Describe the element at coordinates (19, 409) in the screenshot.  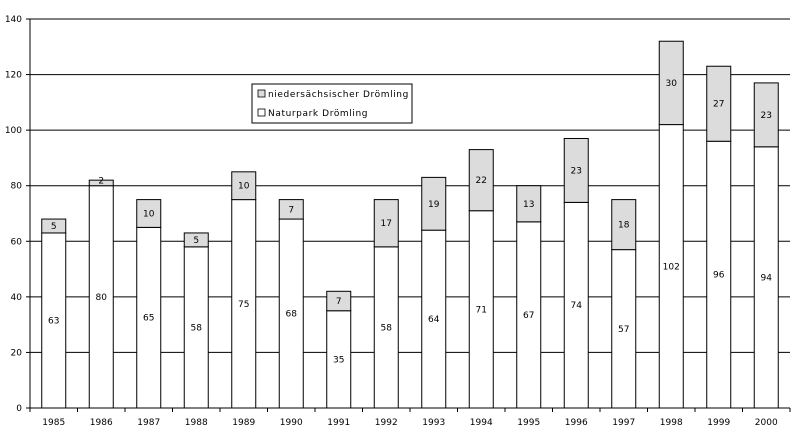
I see `y-tick-label: 0` at that location.